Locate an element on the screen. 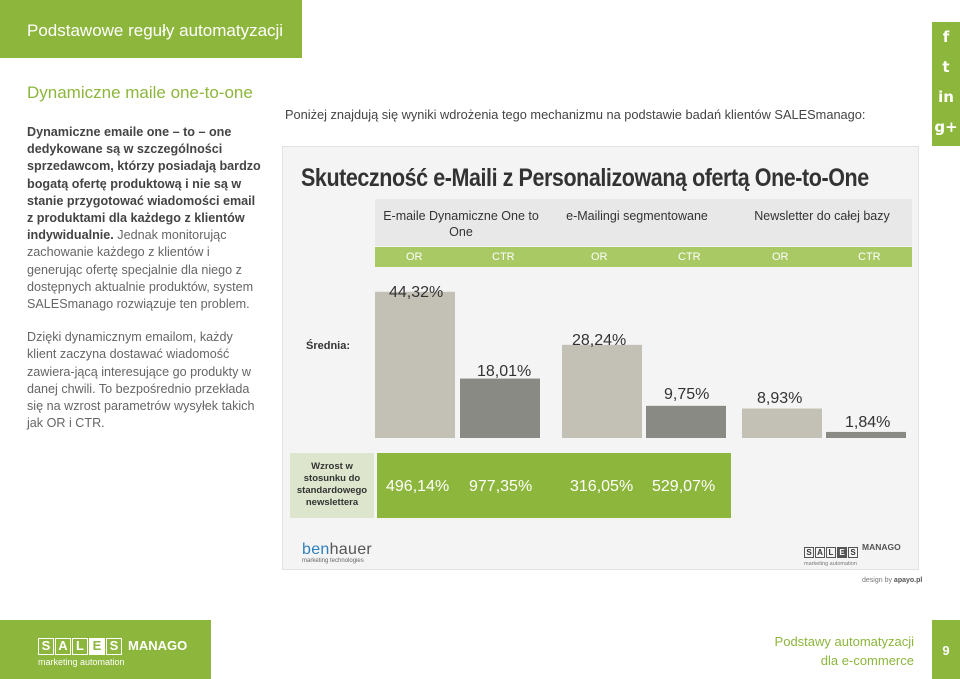  group-header-dynamic: E-maile Dynamiczne One to One is located at coordinates (461, 224).